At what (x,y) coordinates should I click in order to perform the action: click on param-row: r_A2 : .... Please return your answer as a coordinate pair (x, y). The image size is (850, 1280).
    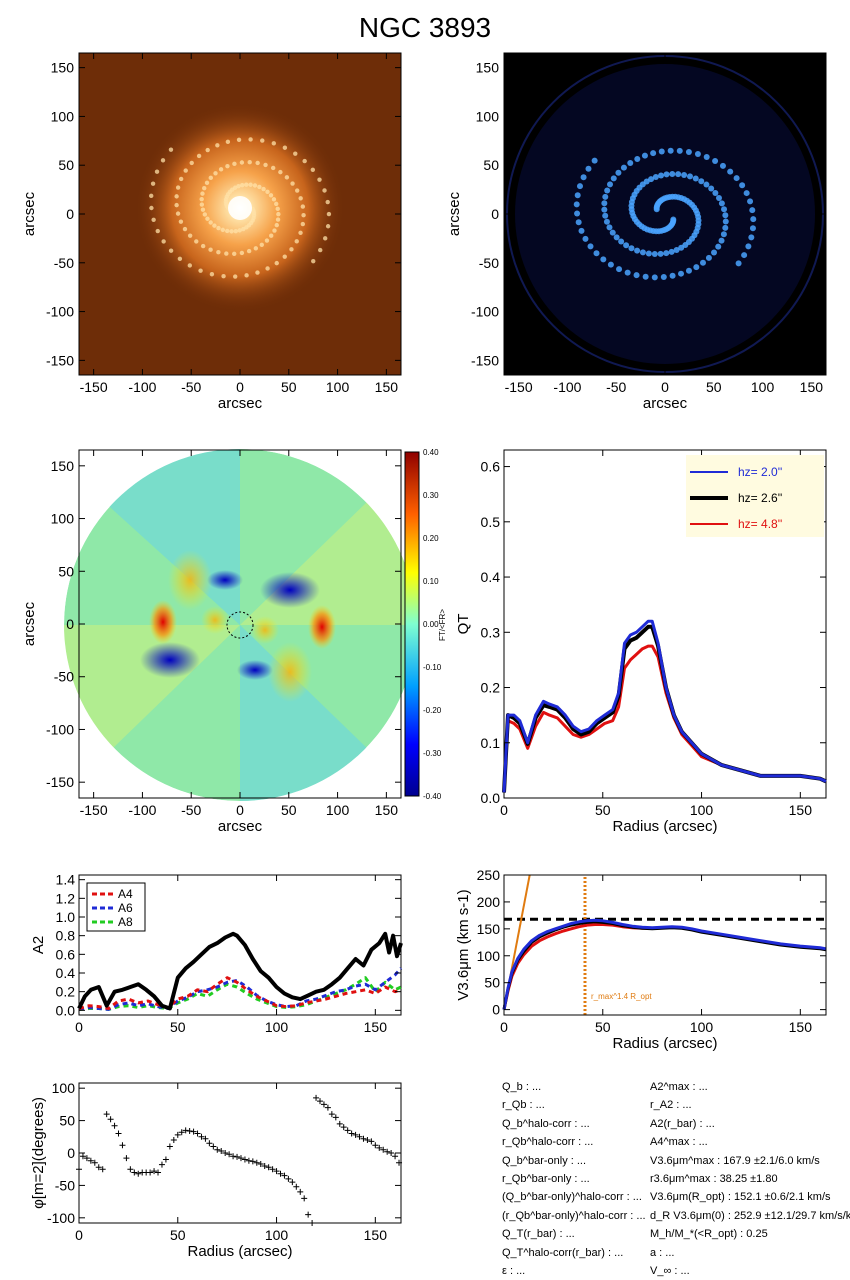
    Looking at the image, I should click on (671, 1105).